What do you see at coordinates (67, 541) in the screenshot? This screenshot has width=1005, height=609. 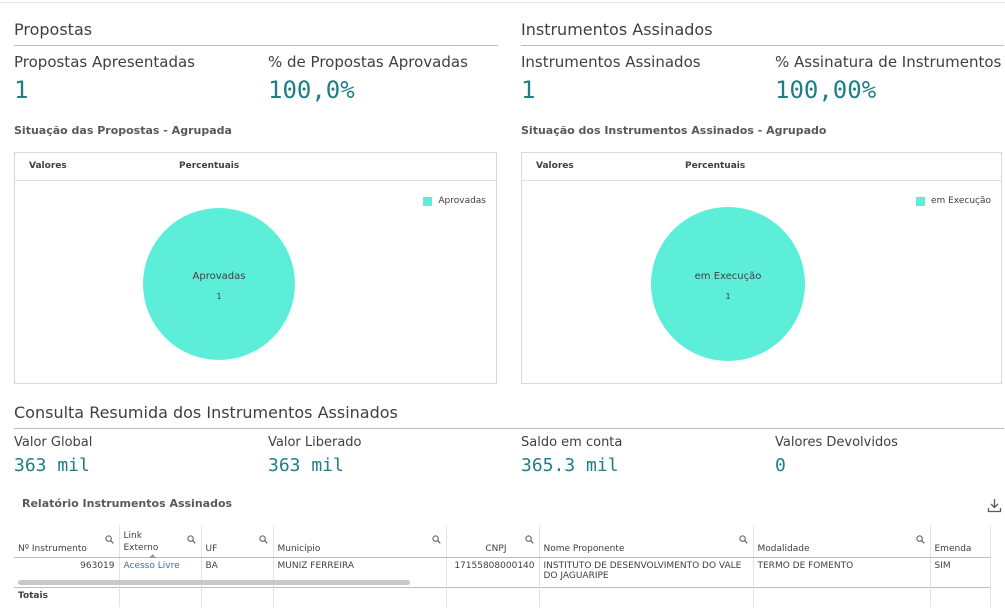 I see `column-header-instrumento: Nº Instrumento` at bounding box center [67, 541].